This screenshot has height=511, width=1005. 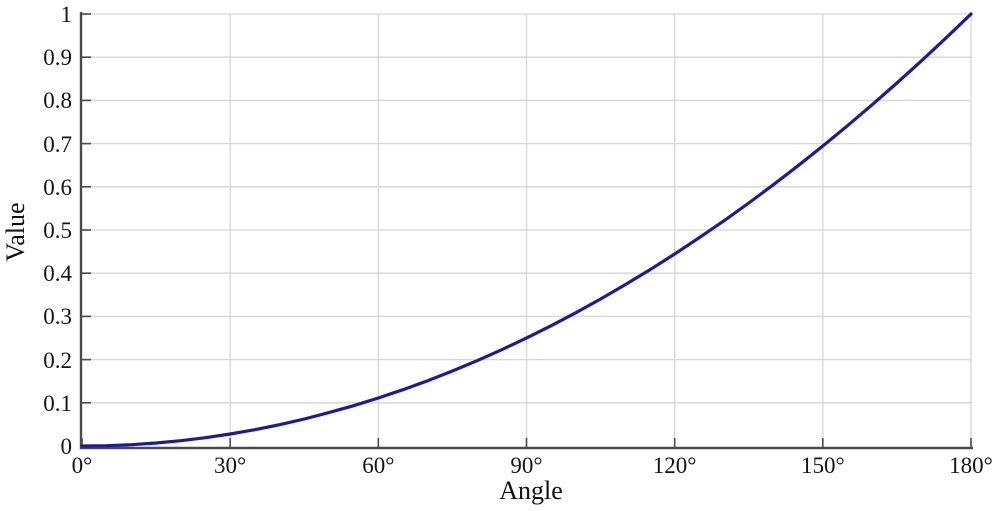 I want to click on x-tick-label: 0°, so click(x=82, y=465).